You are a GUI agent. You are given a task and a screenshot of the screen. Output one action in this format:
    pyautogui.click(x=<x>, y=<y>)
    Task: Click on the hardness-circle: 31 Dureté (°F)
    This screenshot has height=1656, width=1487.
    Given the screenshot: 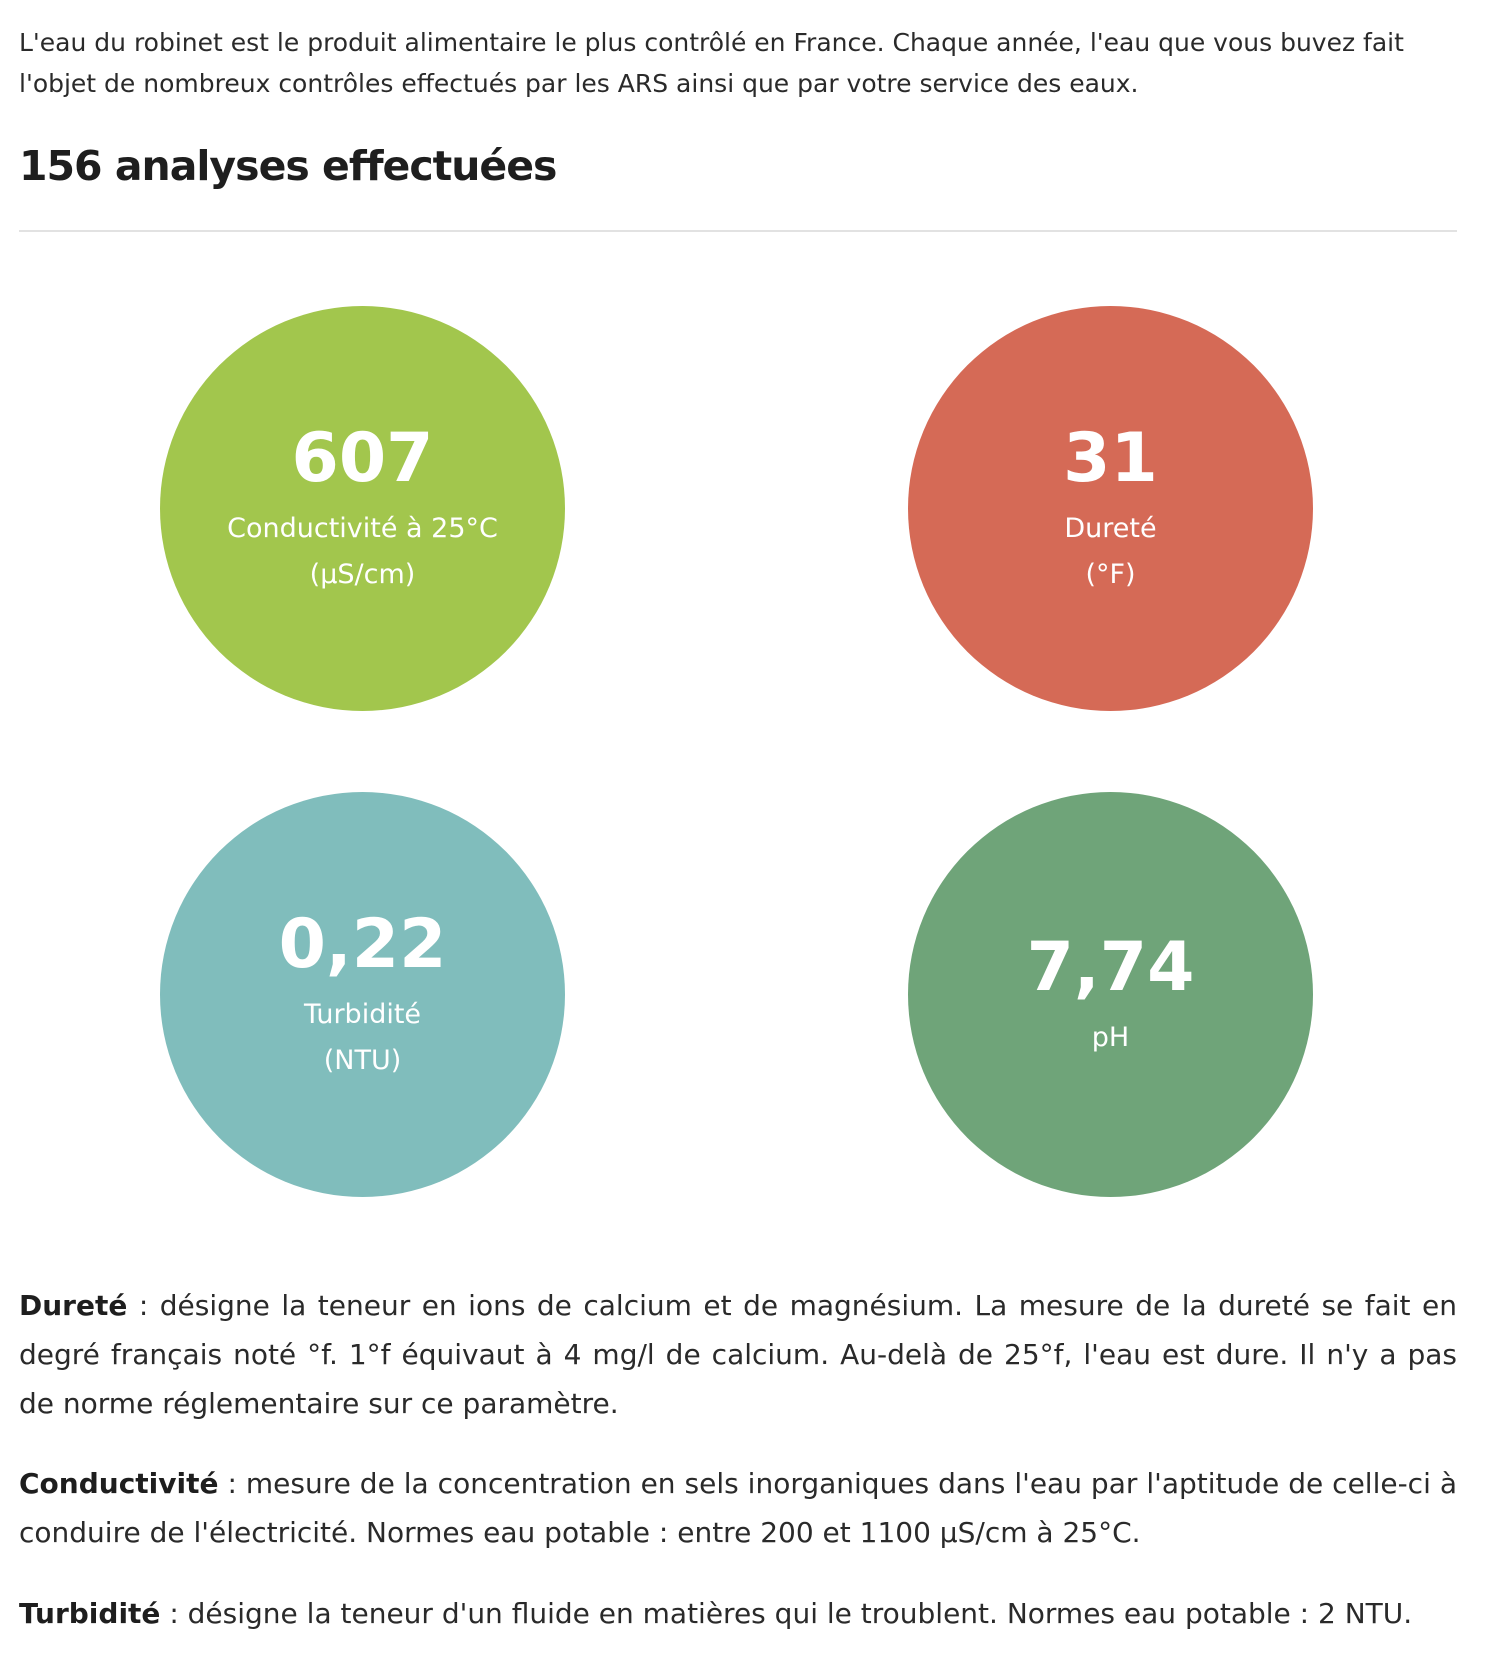 What is the action you would take?
    pyautogui.click(x=1110, y=508)
    